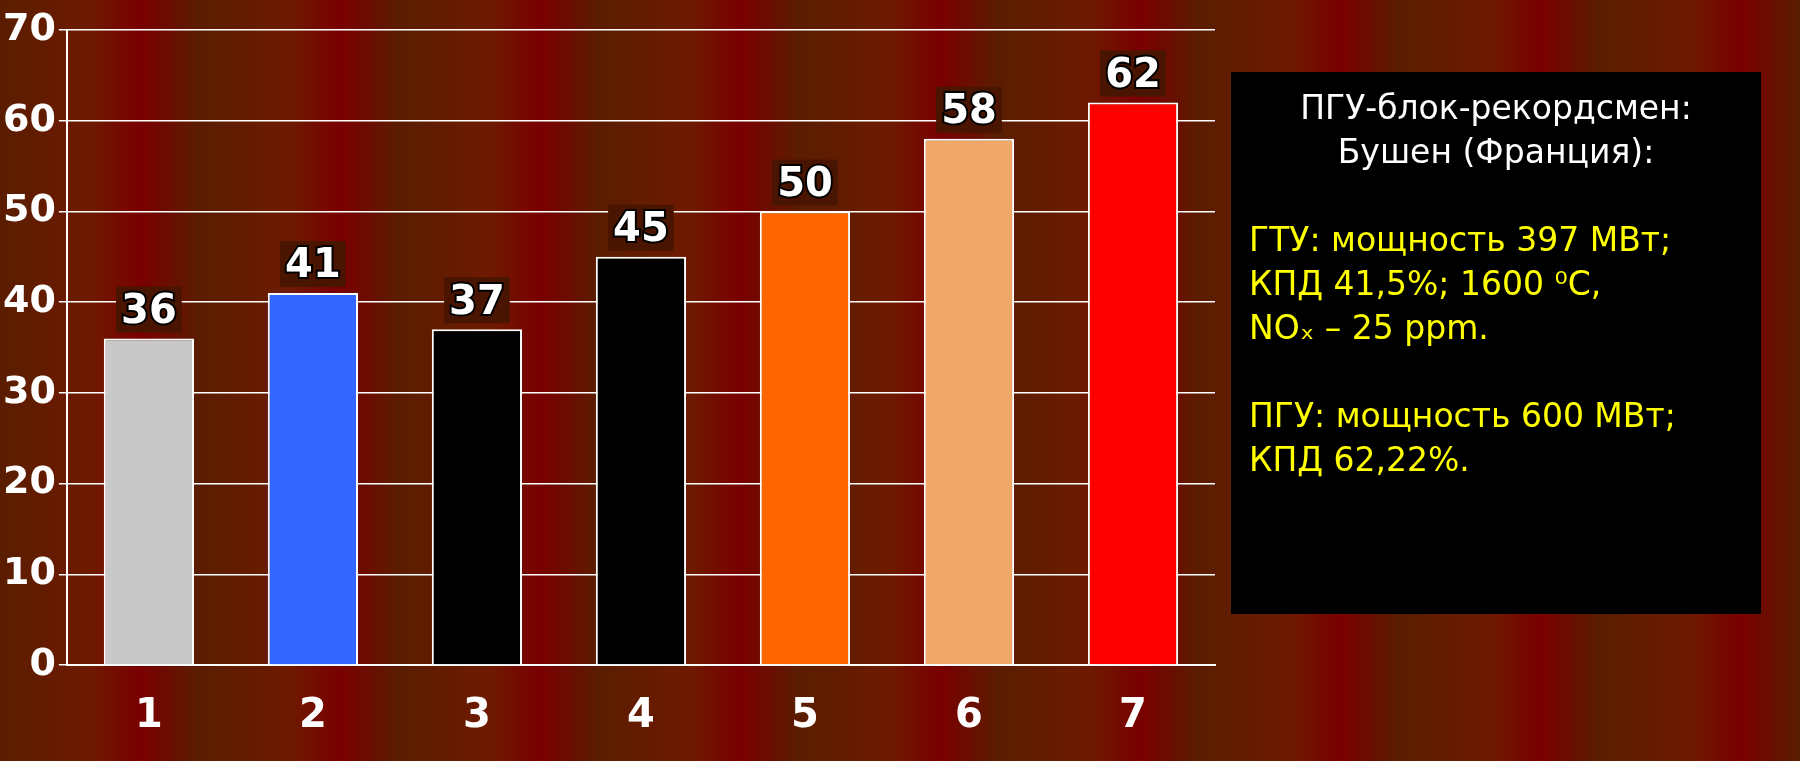 This screenshot has height=761, width=1800. Describe the element at coordinates (477, 299) in the screenshot. I see `data-label: 37` at that location.